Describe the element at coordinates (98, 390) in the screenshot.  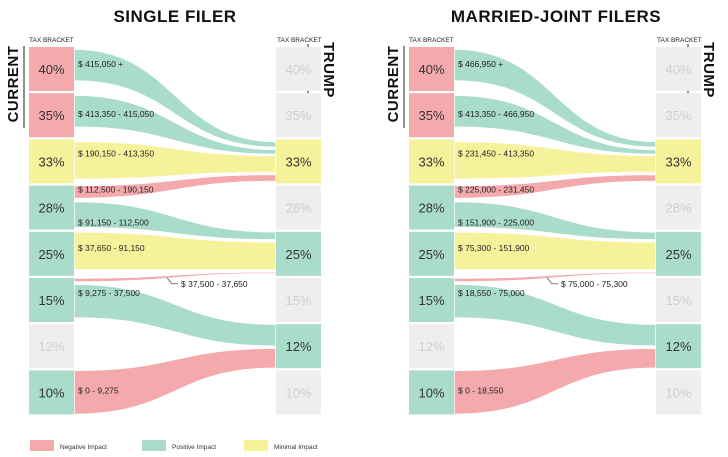
I see `flow-range-label: $ 0 - 9,275` at that location.